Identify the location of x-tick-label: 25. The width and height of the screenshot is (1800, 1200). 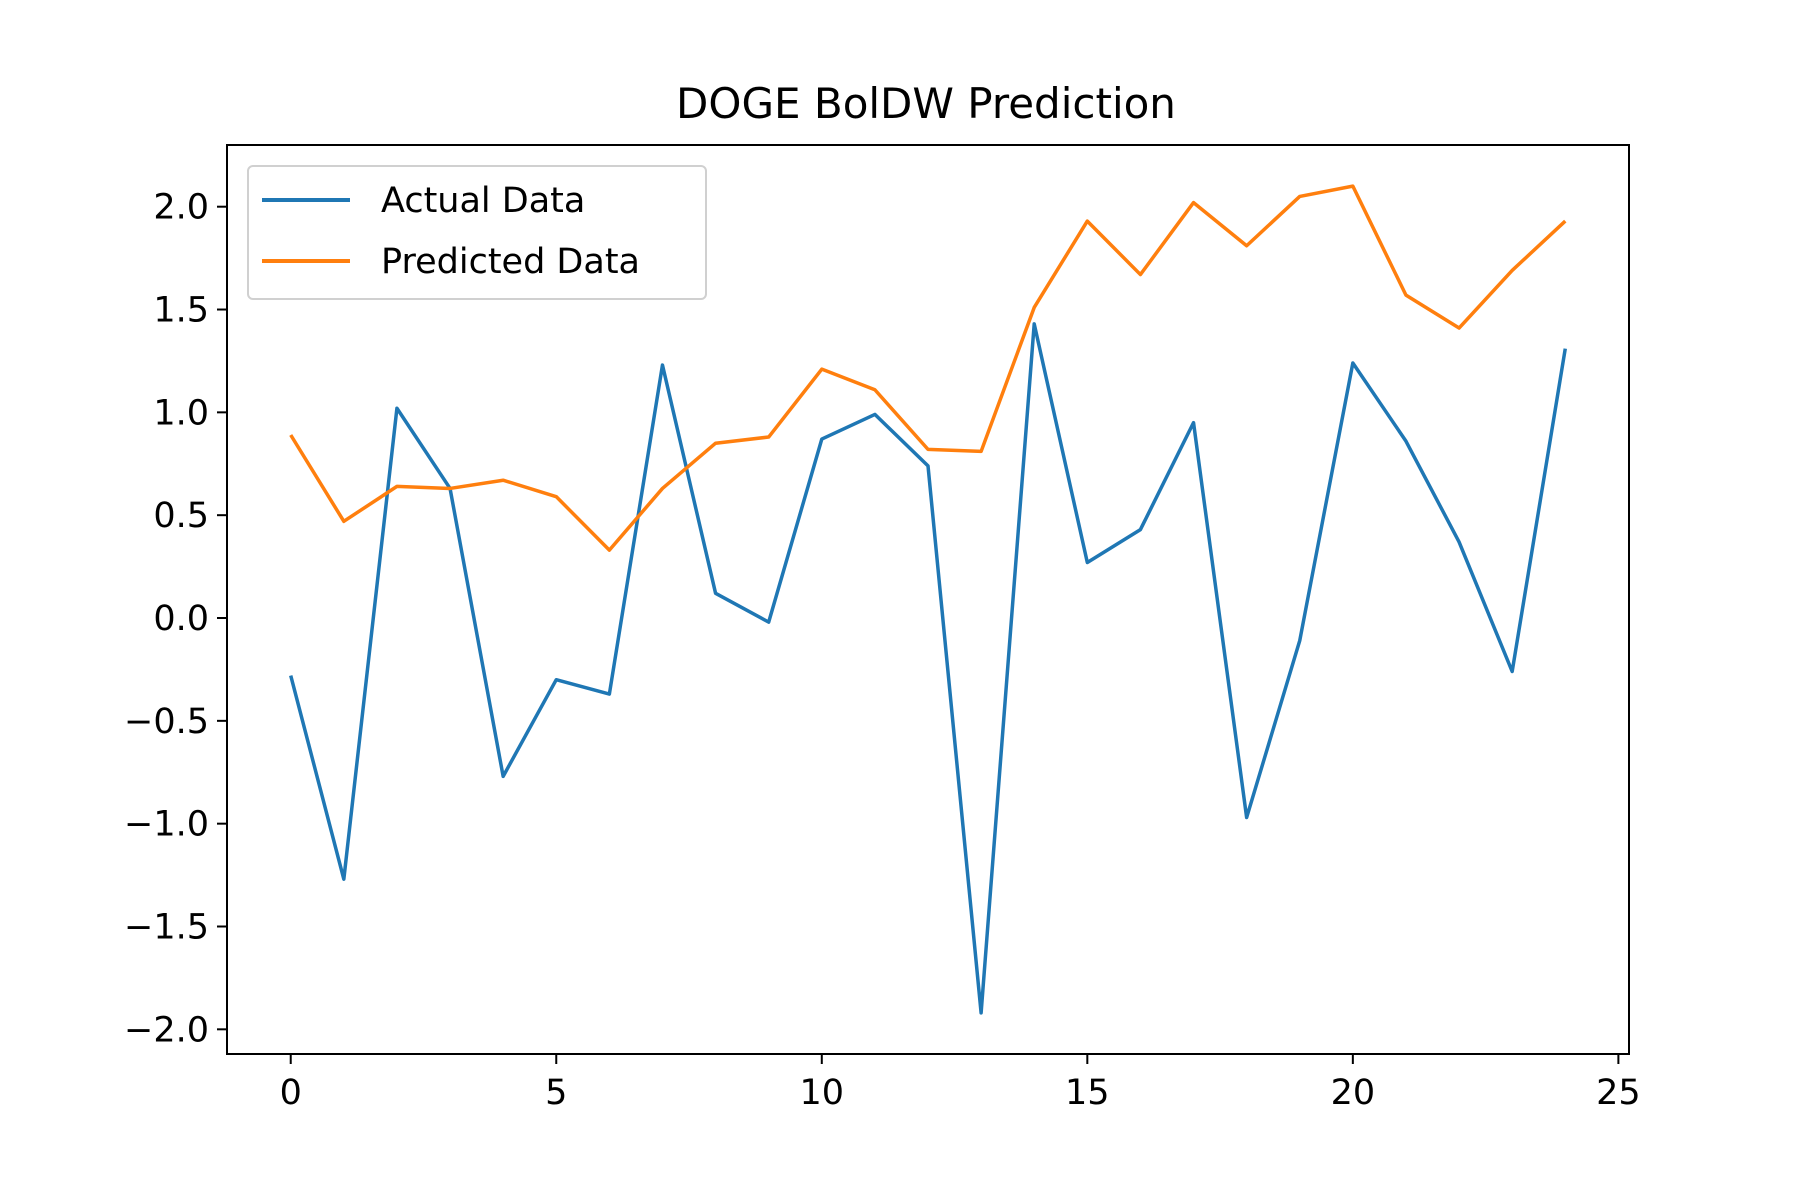
(1618, 1093).